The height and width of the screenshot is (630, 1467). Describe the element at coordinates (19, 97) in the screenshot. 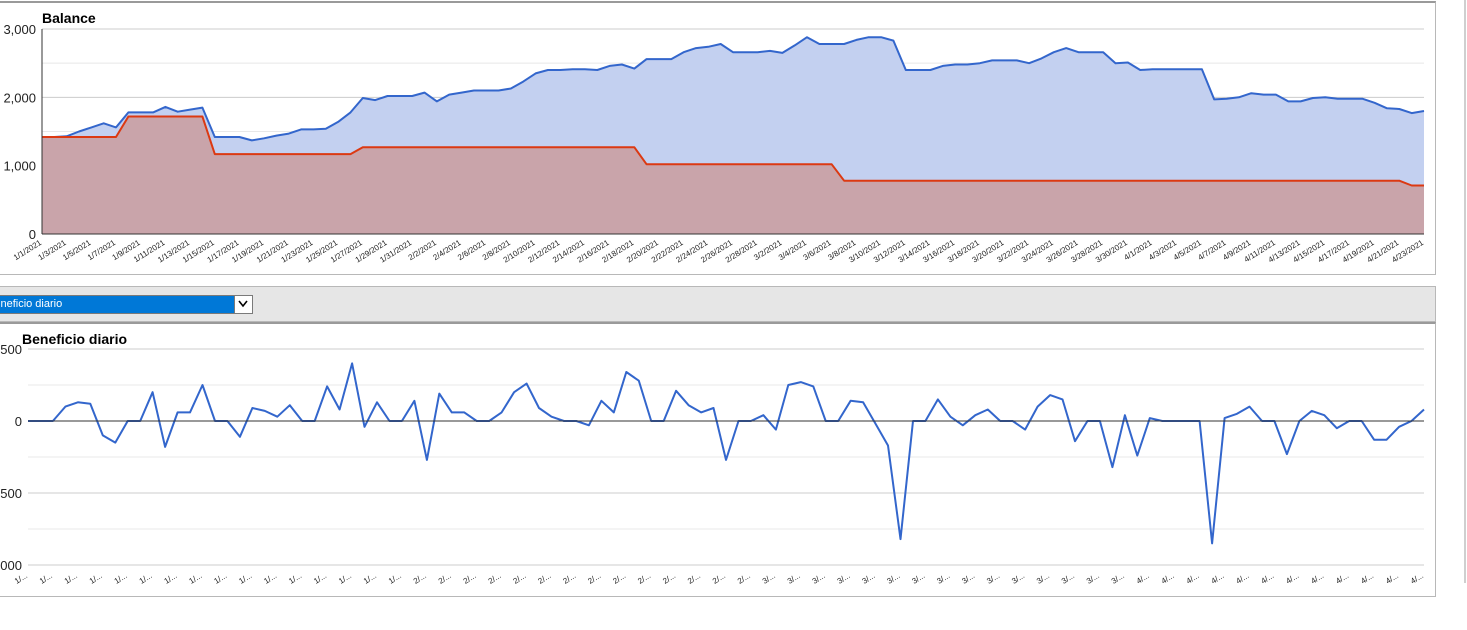

I see `y-tick-label: 2,000` at that location.